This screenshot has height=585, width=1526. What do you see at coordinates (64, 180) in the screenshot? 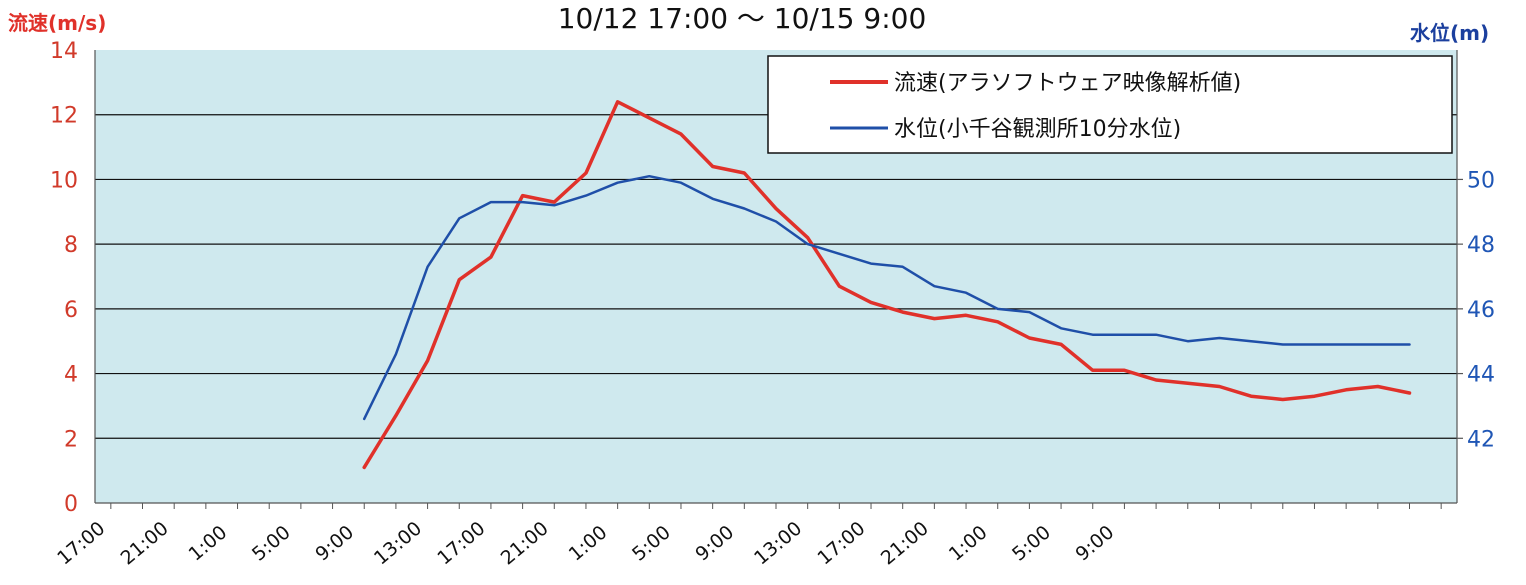
I see `left-tick-label: 10` at bounding box center [64, 180].